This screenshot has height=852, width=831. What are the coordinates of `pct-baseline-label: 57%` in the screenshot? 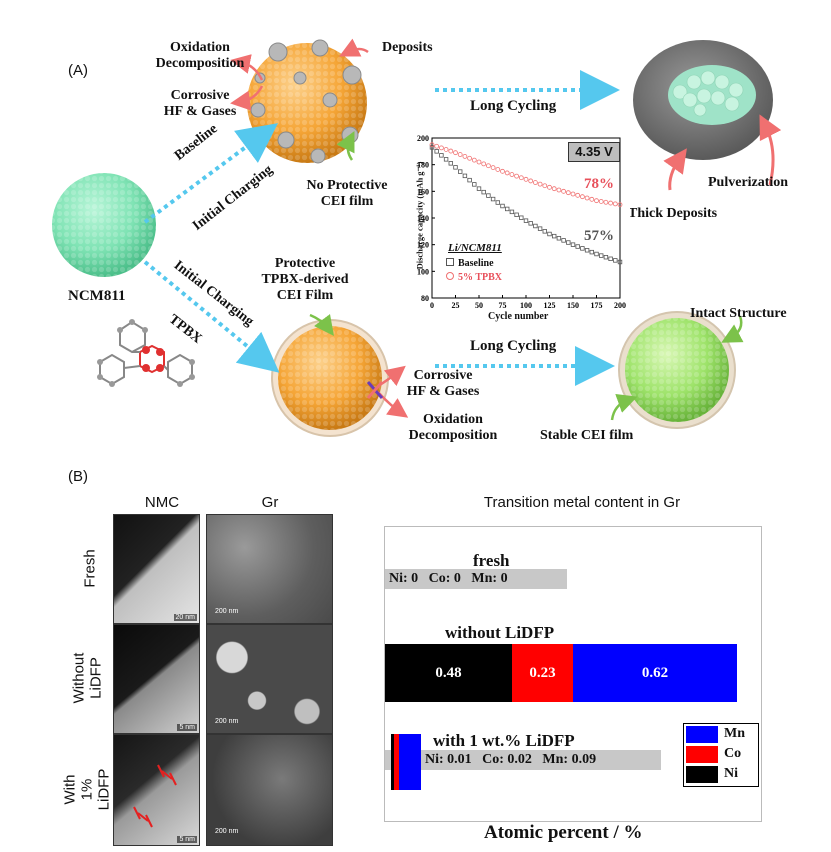 It's located at (599, 236).